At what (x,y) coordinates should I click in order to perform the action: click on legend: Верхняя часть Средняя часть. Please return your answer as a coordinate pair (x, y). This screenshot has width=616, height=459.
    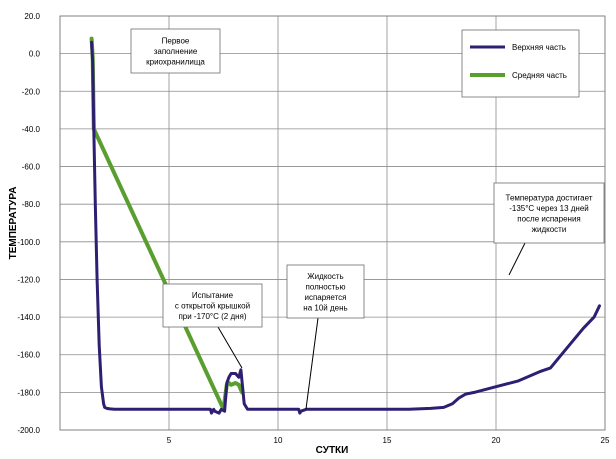
    Looking at the image, I should click on (520, 63).